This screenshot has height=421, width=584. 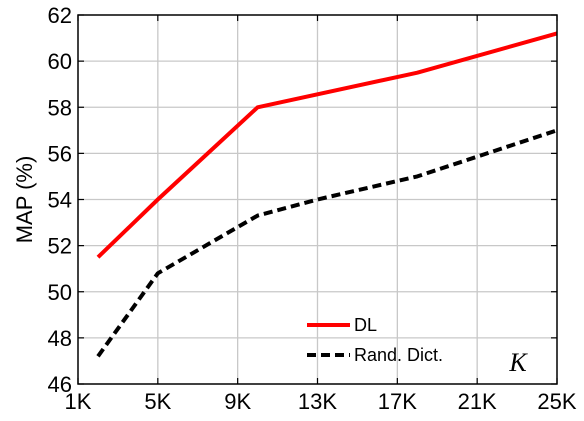 I want to click on x-tick-label: 21K, so click(x=477, y=401).